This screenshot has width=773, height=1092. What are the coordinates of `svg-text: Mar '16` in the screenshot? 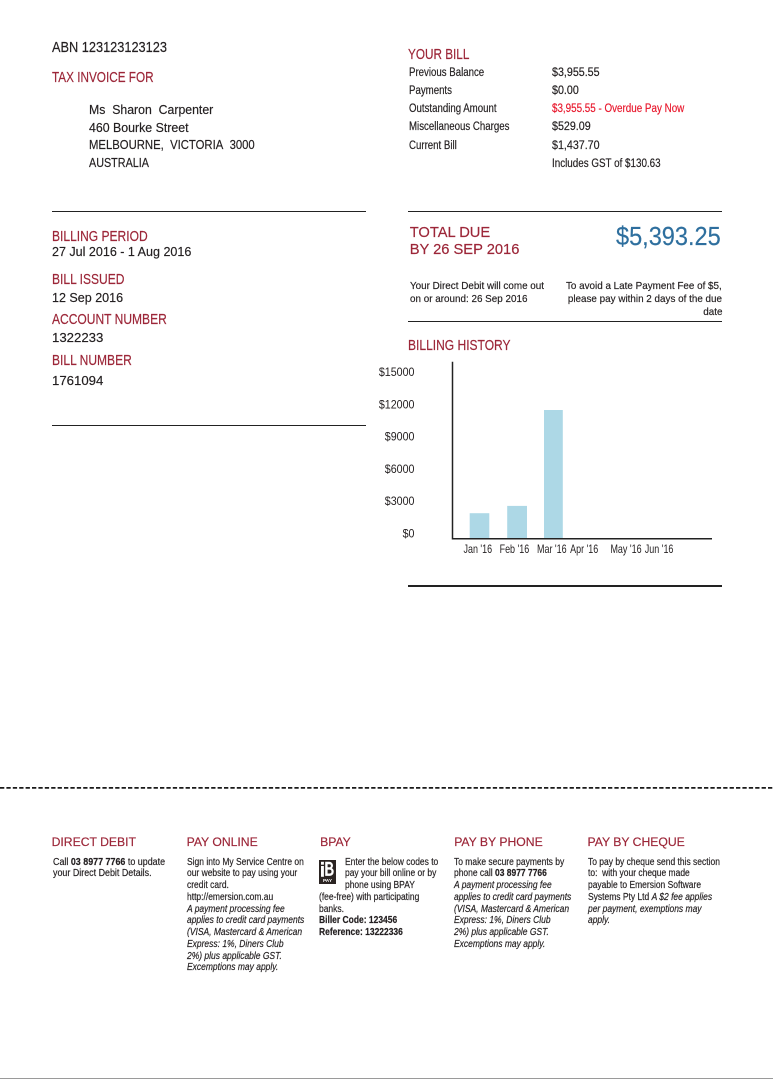 It's located at (552, 550).